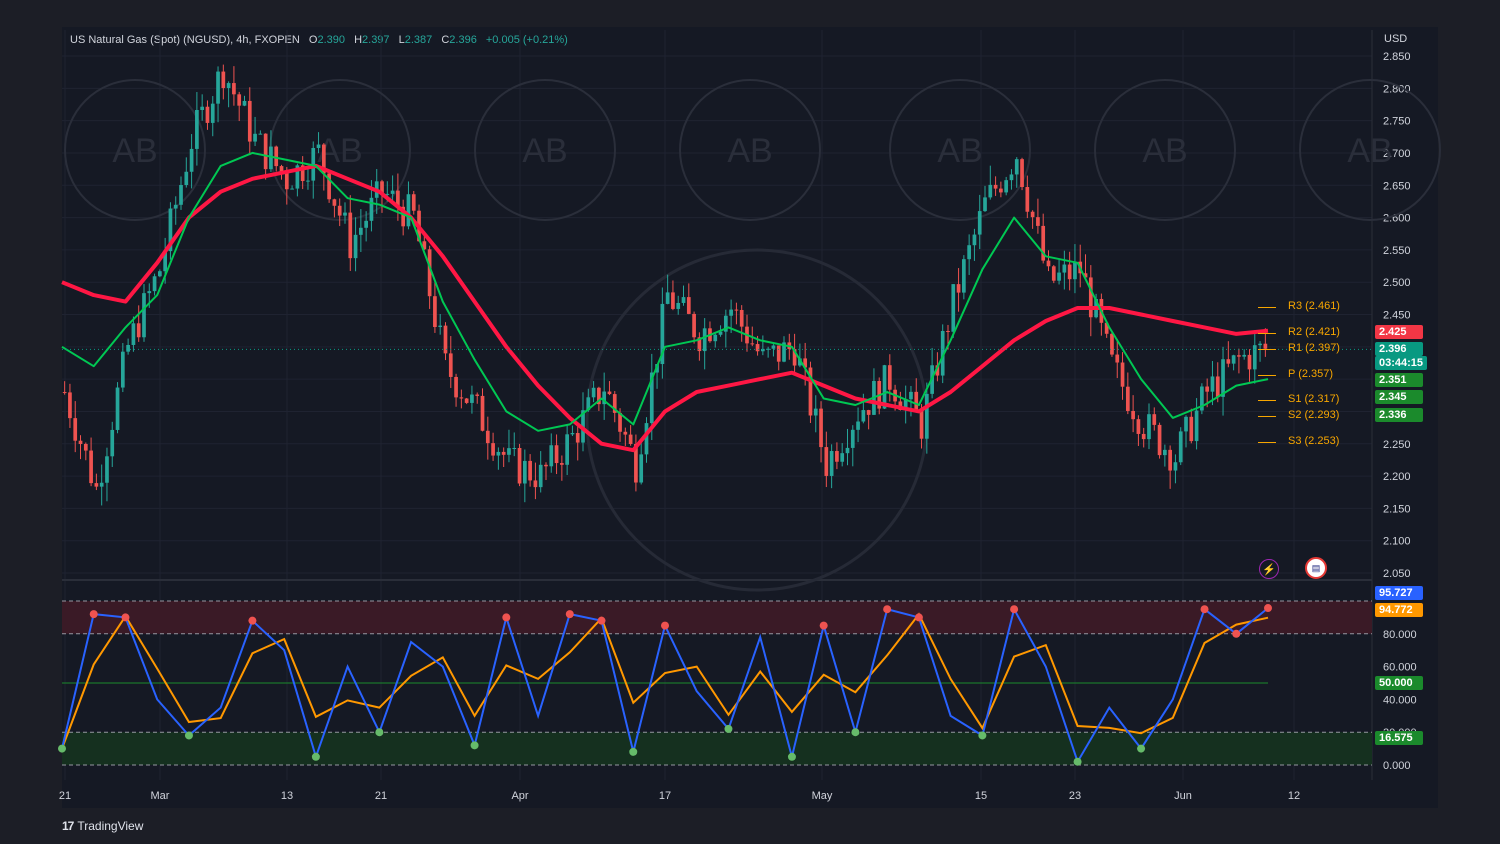 This screenshot has height=844, width=1500. Describe the element at coordinates (1400, 668) in the screenshot. I see `osc-tick-label: 60.000` at that location.